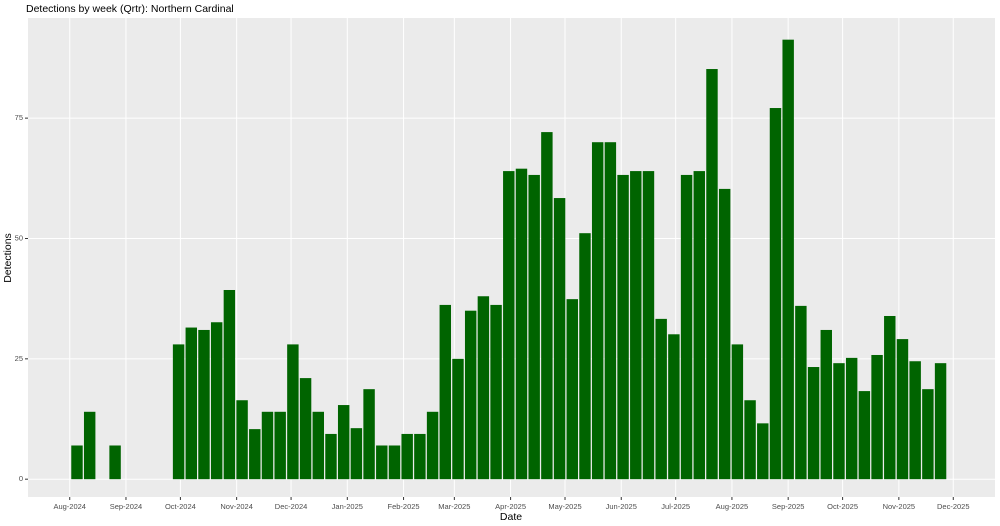 This screenshot has height=526, width=1000. Describe the element at coordinates (19, 237) in the screenshot. I see `y-tick-label: 50` at that location.